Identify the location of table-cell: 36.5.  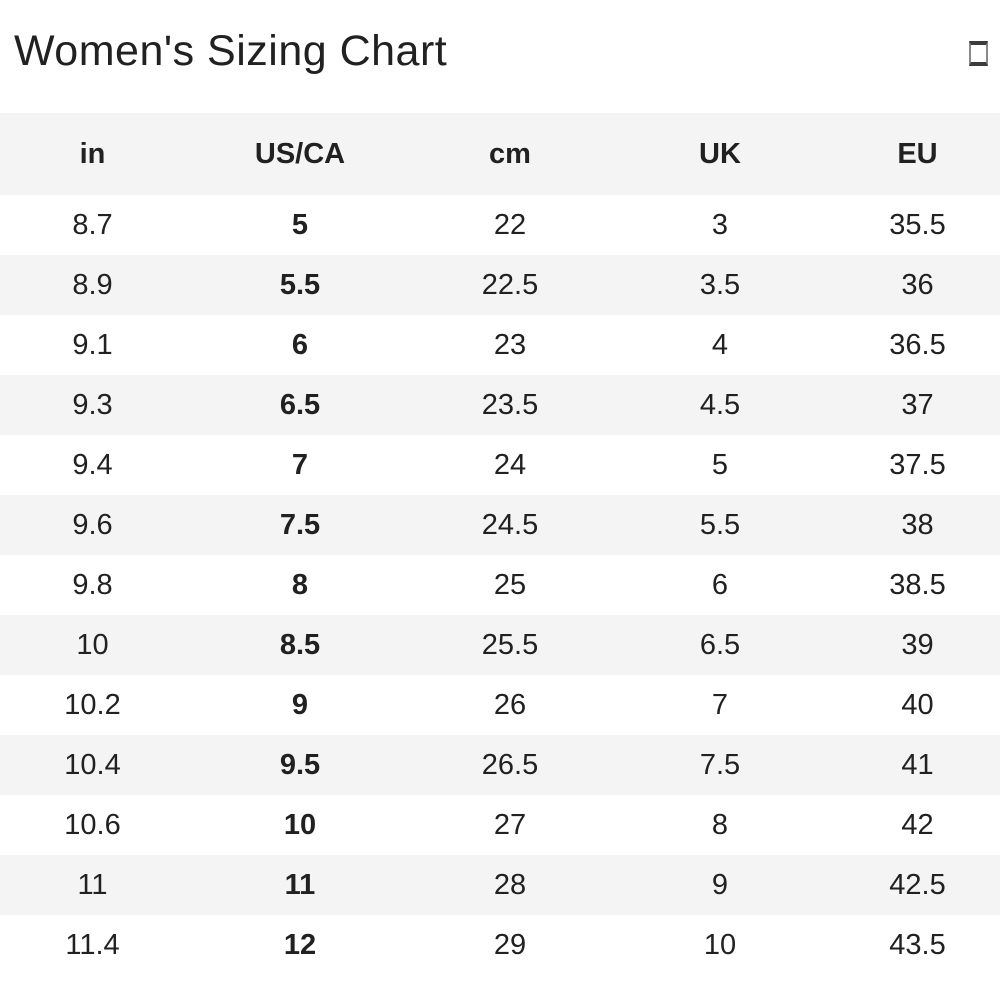
(917, 344).